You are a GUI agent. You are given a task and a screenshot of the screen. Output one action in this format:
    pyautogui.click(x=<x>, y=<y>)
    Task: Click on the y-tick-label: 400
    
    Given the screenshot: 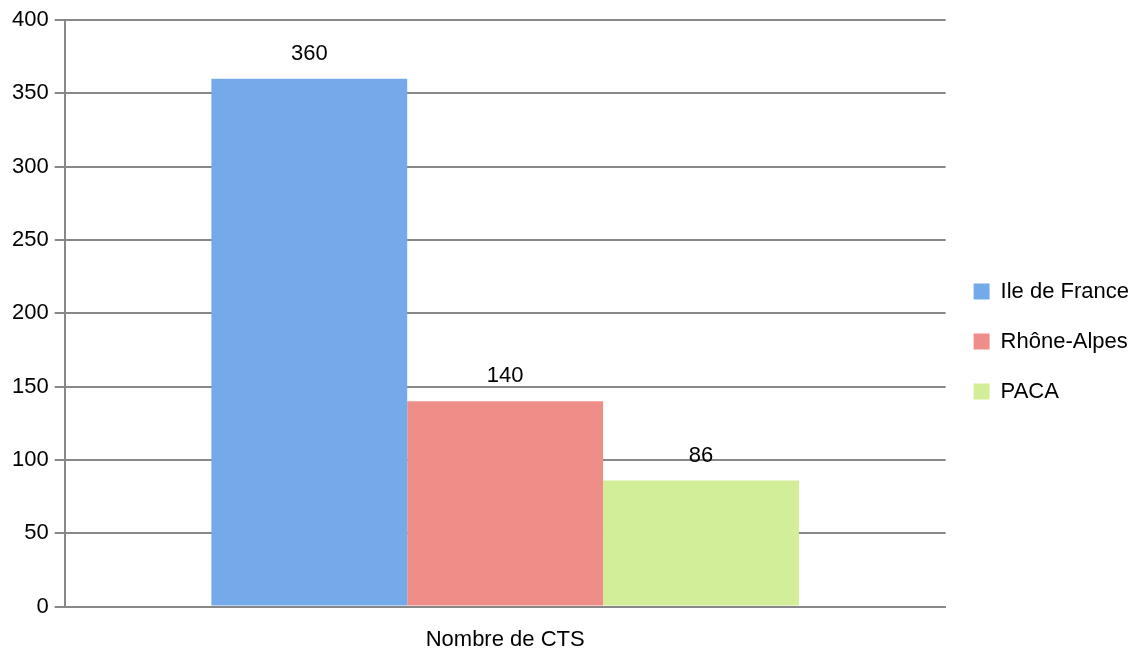 What is the action you would take?
    pyautogui.click(x=30, y=19)
    